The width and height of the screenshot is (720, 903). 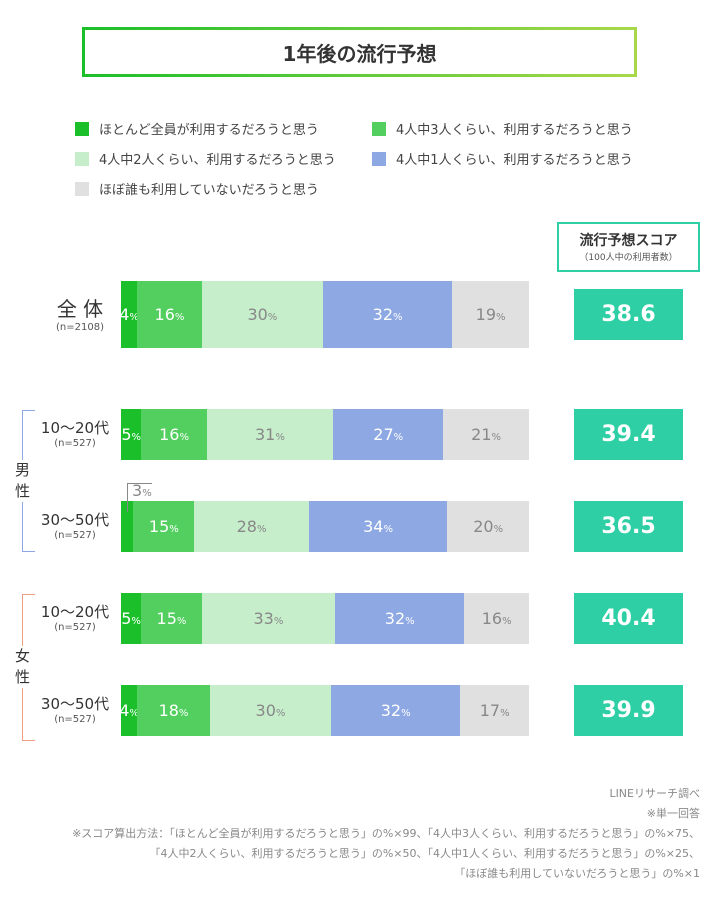 What do you see at coordinates (514, 130) in the screenshot?
I see `legend-label: 4人中3人くらい、利用するだろうと思う` at bounding box center [514, 130].